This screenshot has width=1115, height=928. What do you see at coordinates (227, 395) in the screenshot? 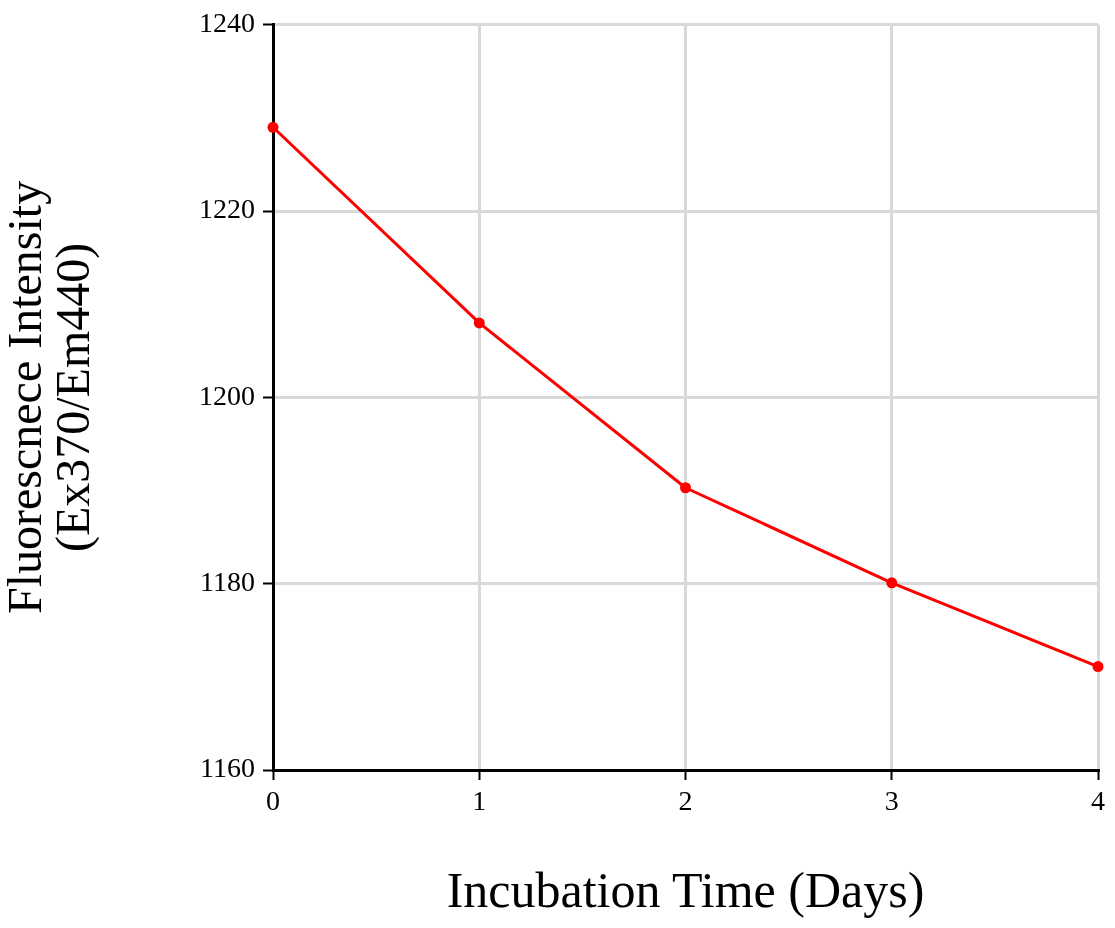
I see `y-tick-label: 1200` at bounding box center [227, 395].